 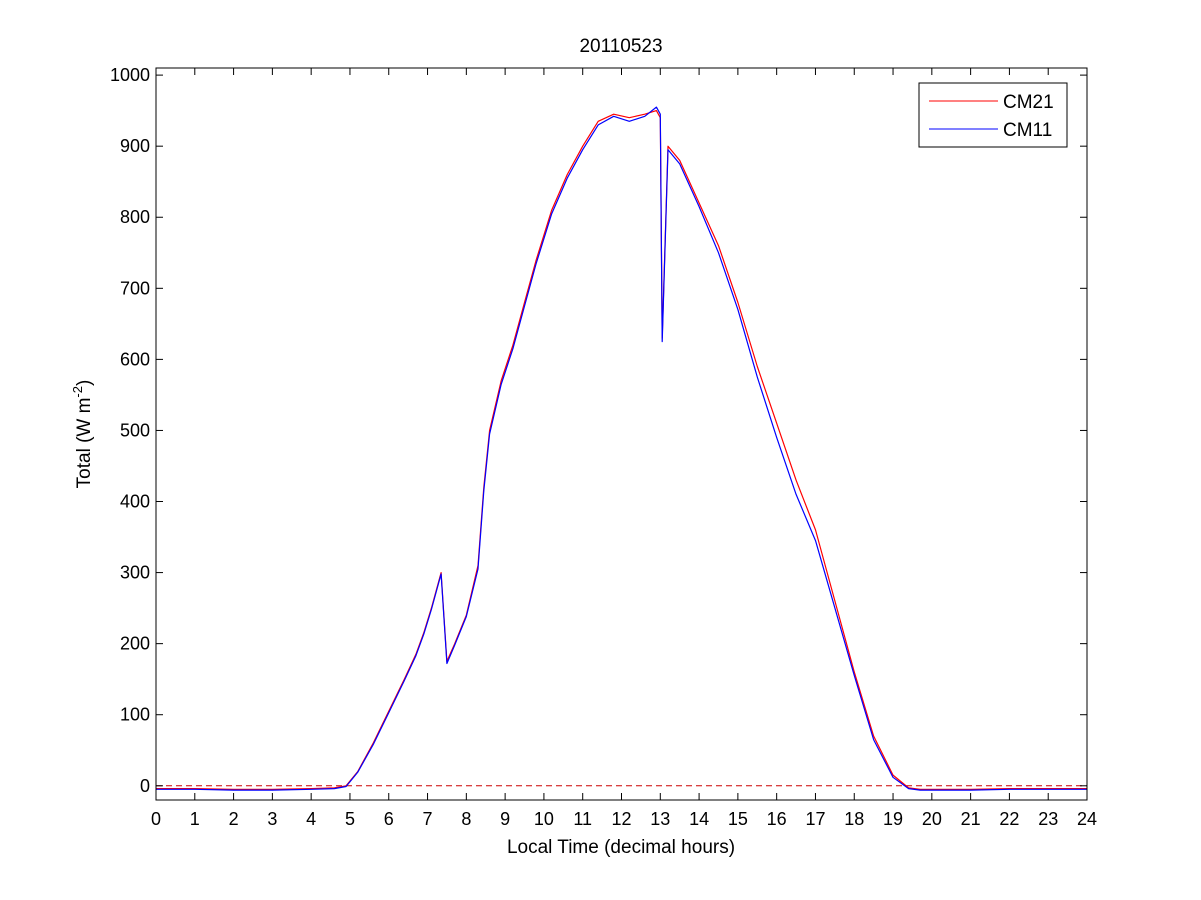 What do you see at coordinates (505, 819) in the screenshot?
I see `x-tick-label: 9` at bounding box center [505, 819].